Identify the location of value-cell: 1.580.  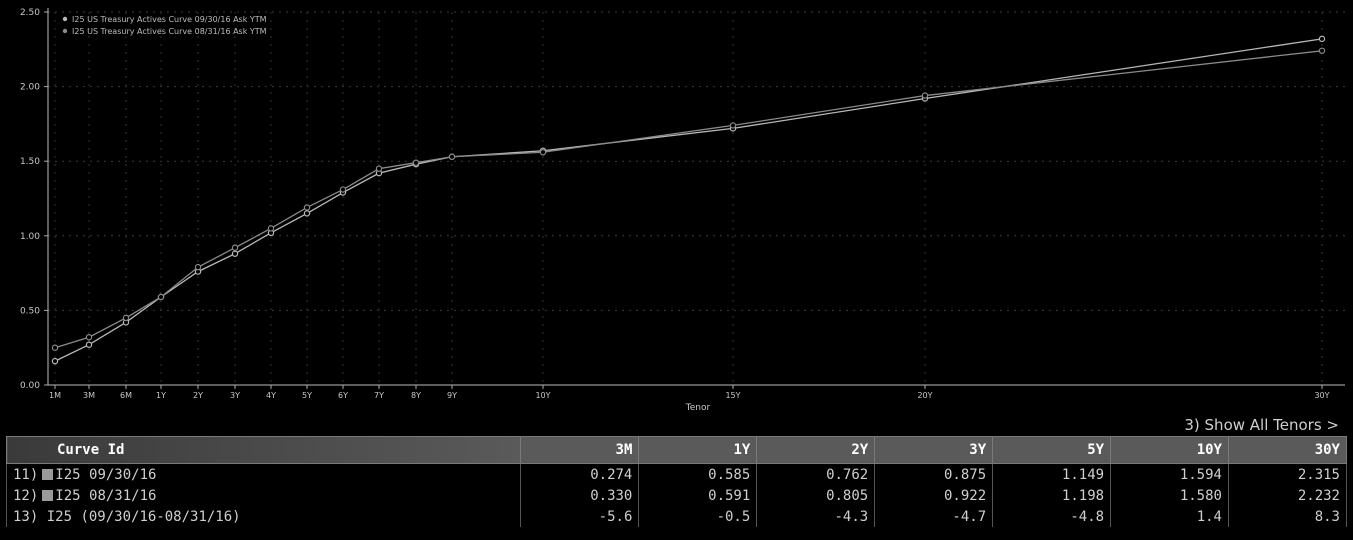
(1169, 495).